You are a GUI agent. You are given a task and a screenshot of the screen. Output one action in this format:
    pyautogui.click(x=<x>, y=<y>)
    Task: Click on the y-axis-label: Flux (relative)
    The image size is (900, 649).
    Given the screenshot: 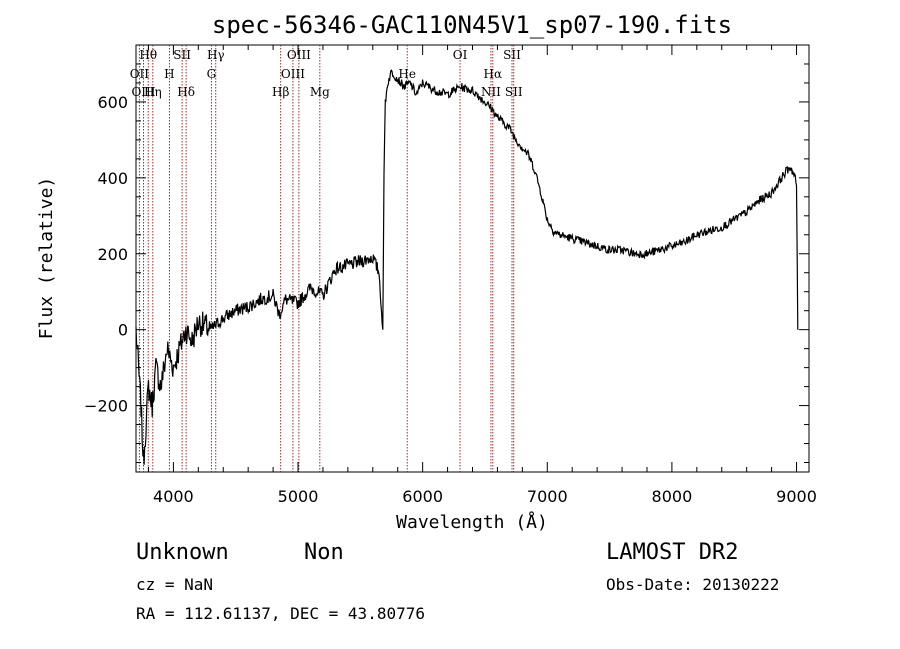 What is the action you would take?
    pyautogui.click(x=46, y=258)
    